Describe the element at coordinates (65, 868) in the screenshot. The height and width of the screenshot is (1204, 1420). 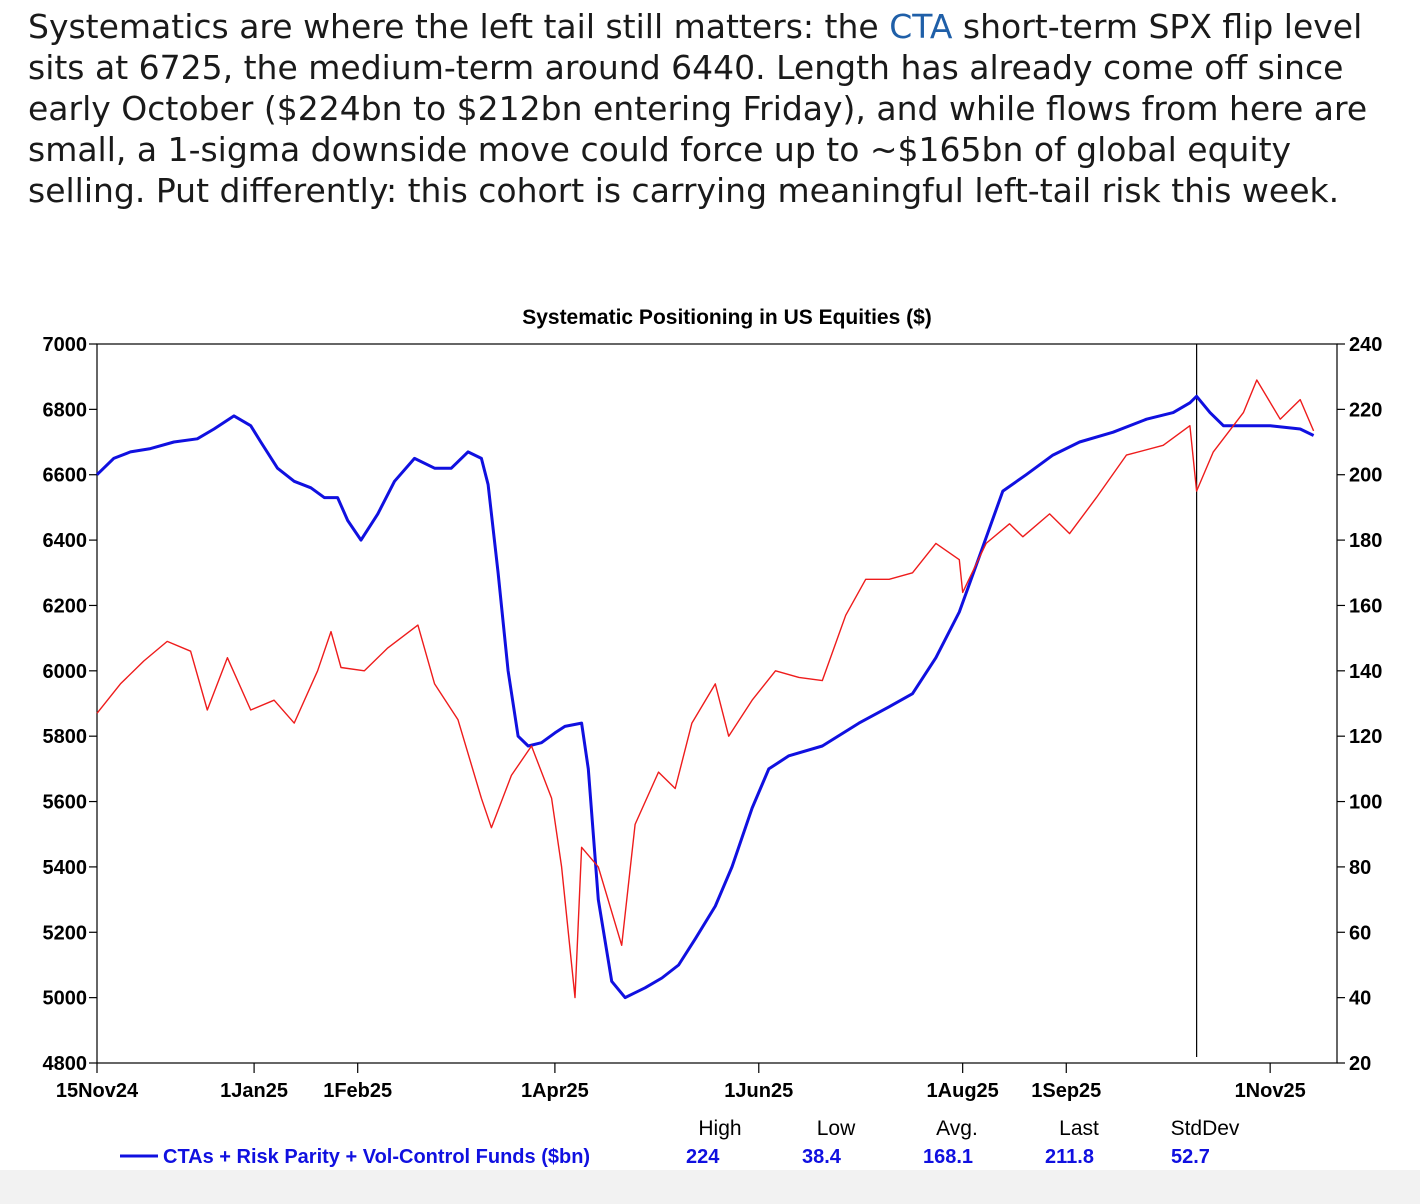
I see `y-left-tick-label: 5400` at that location.